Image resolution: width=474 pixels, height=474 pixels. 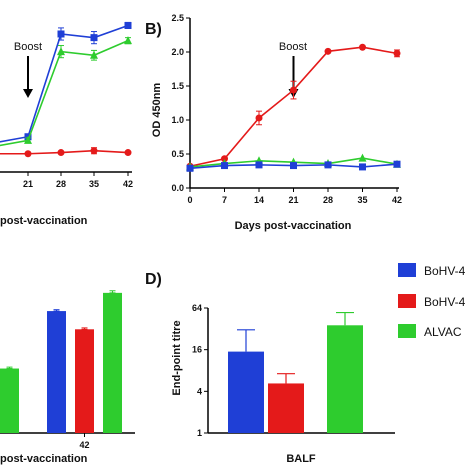 What do you see at coordinates (293, 370) in the screenshot?
I see `panel-d-plot: 1 4 16 64` at bounding box center [293, 370].